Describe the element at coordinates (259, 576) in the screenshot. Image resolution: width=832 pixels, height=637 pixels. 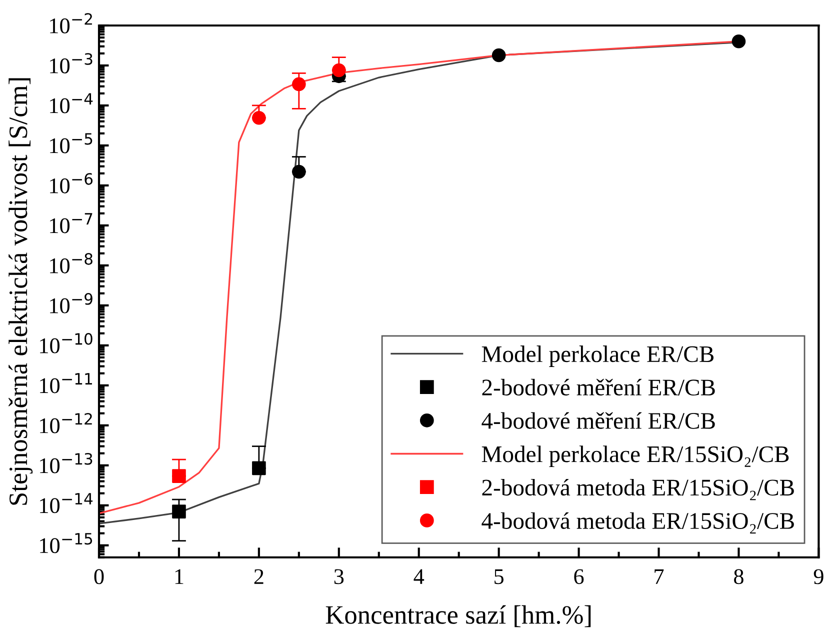
I see `x-tick-label: 2` at that location.